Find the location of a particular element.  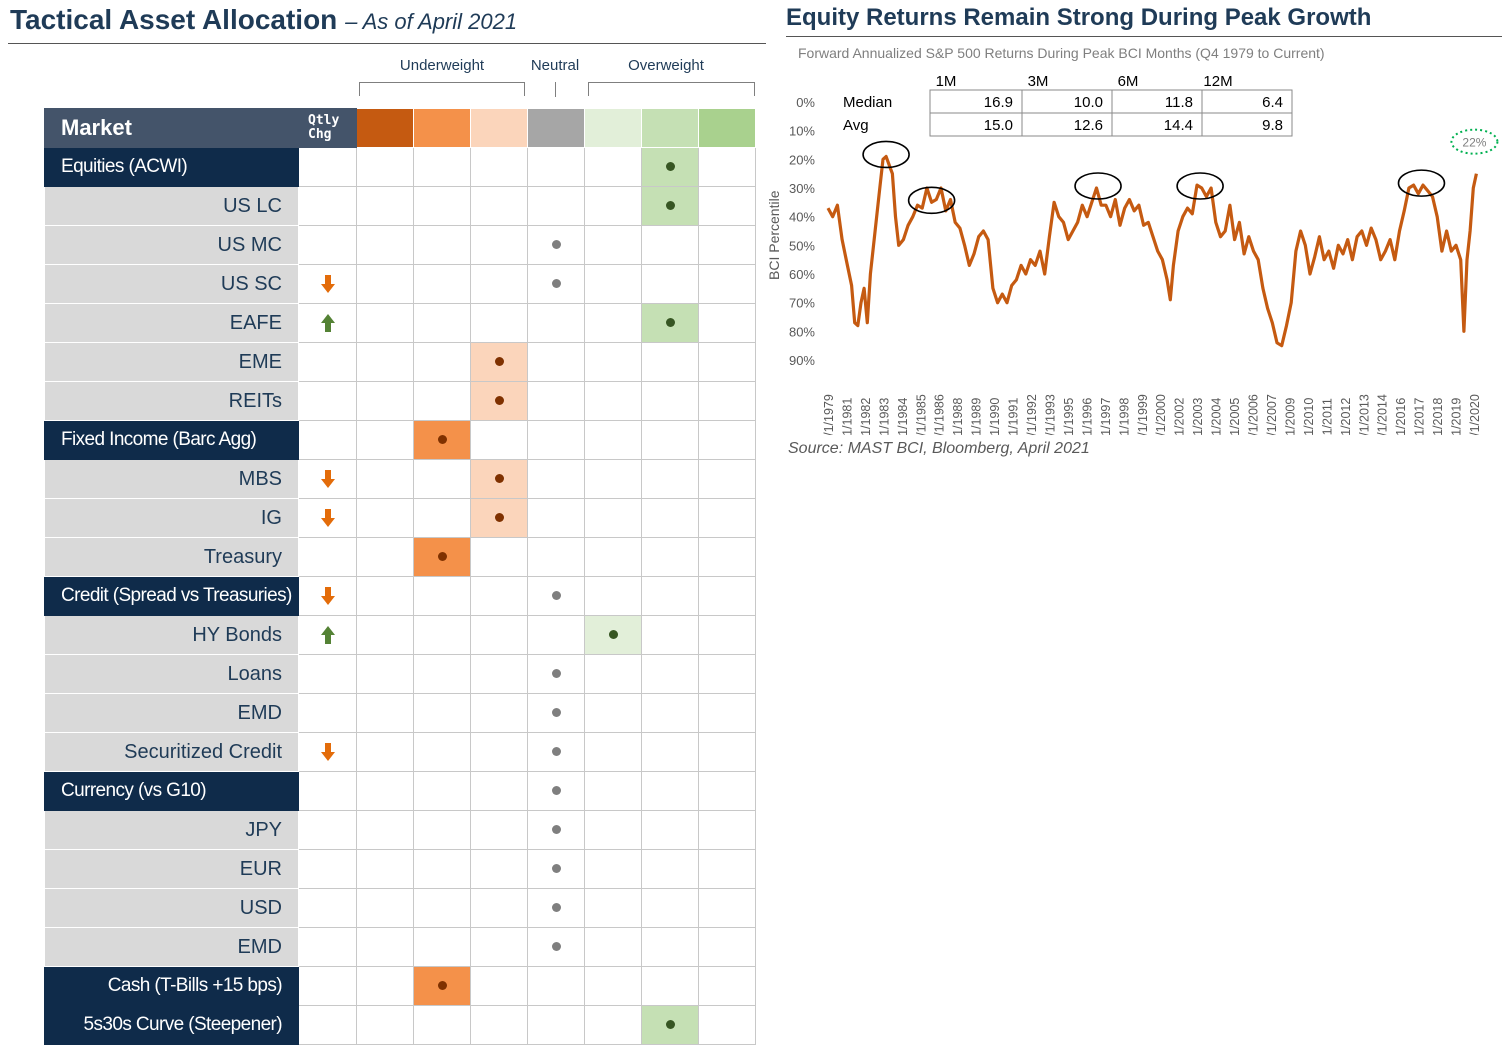

allocation-row: USD is located at coordinates (400, 908).